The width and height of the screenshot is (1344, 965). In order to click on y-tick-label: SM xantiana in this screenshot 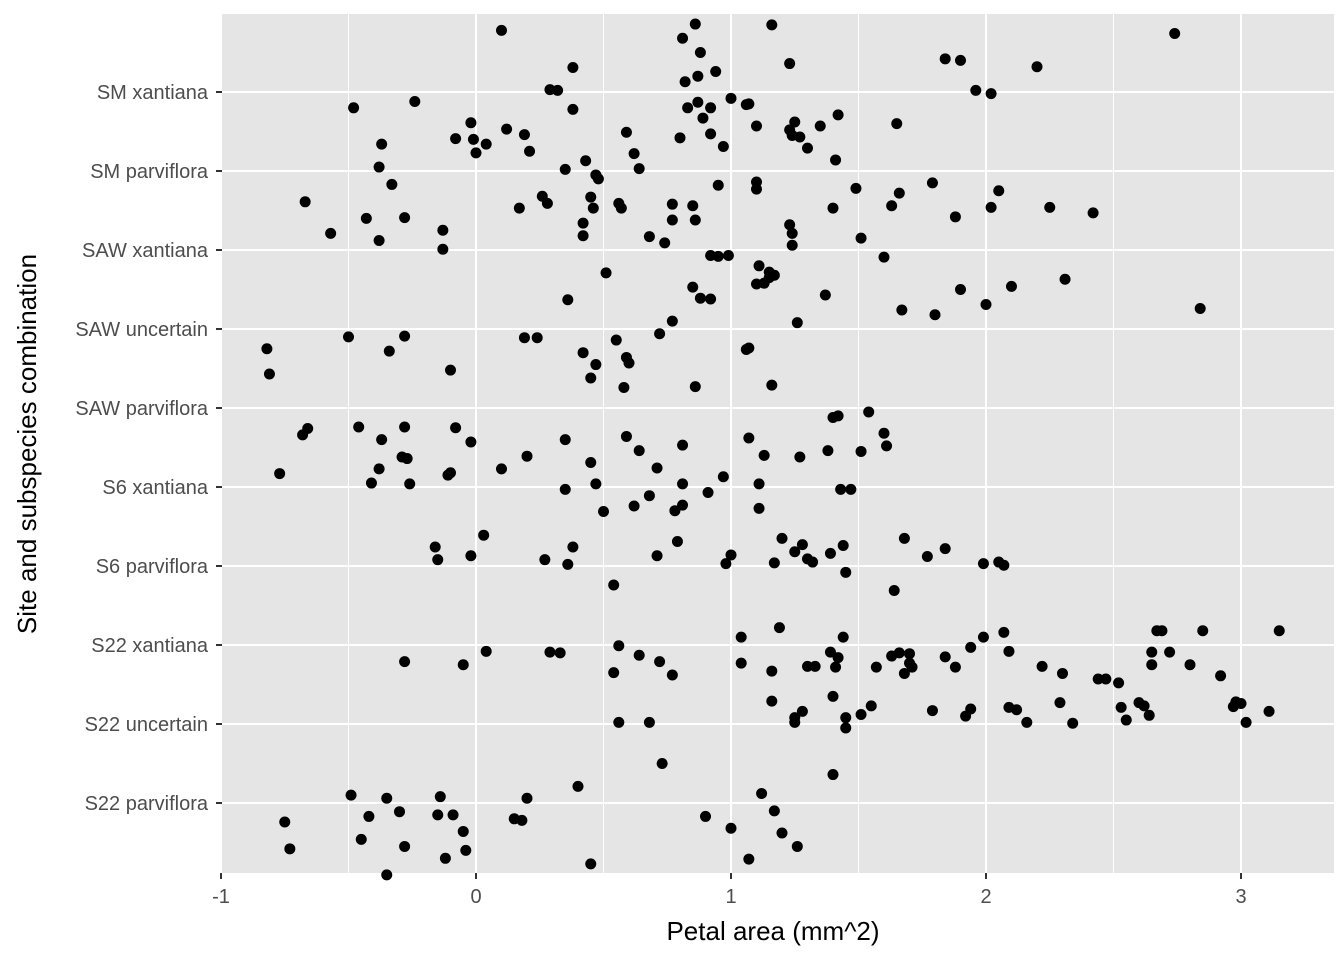, I will do `click(153, 93)`.